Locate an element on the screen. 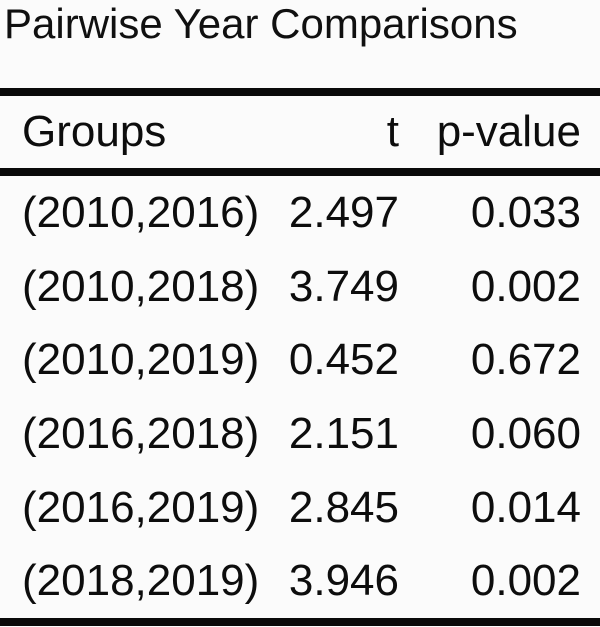  bottom-rule is located at coordinates (300, 622).